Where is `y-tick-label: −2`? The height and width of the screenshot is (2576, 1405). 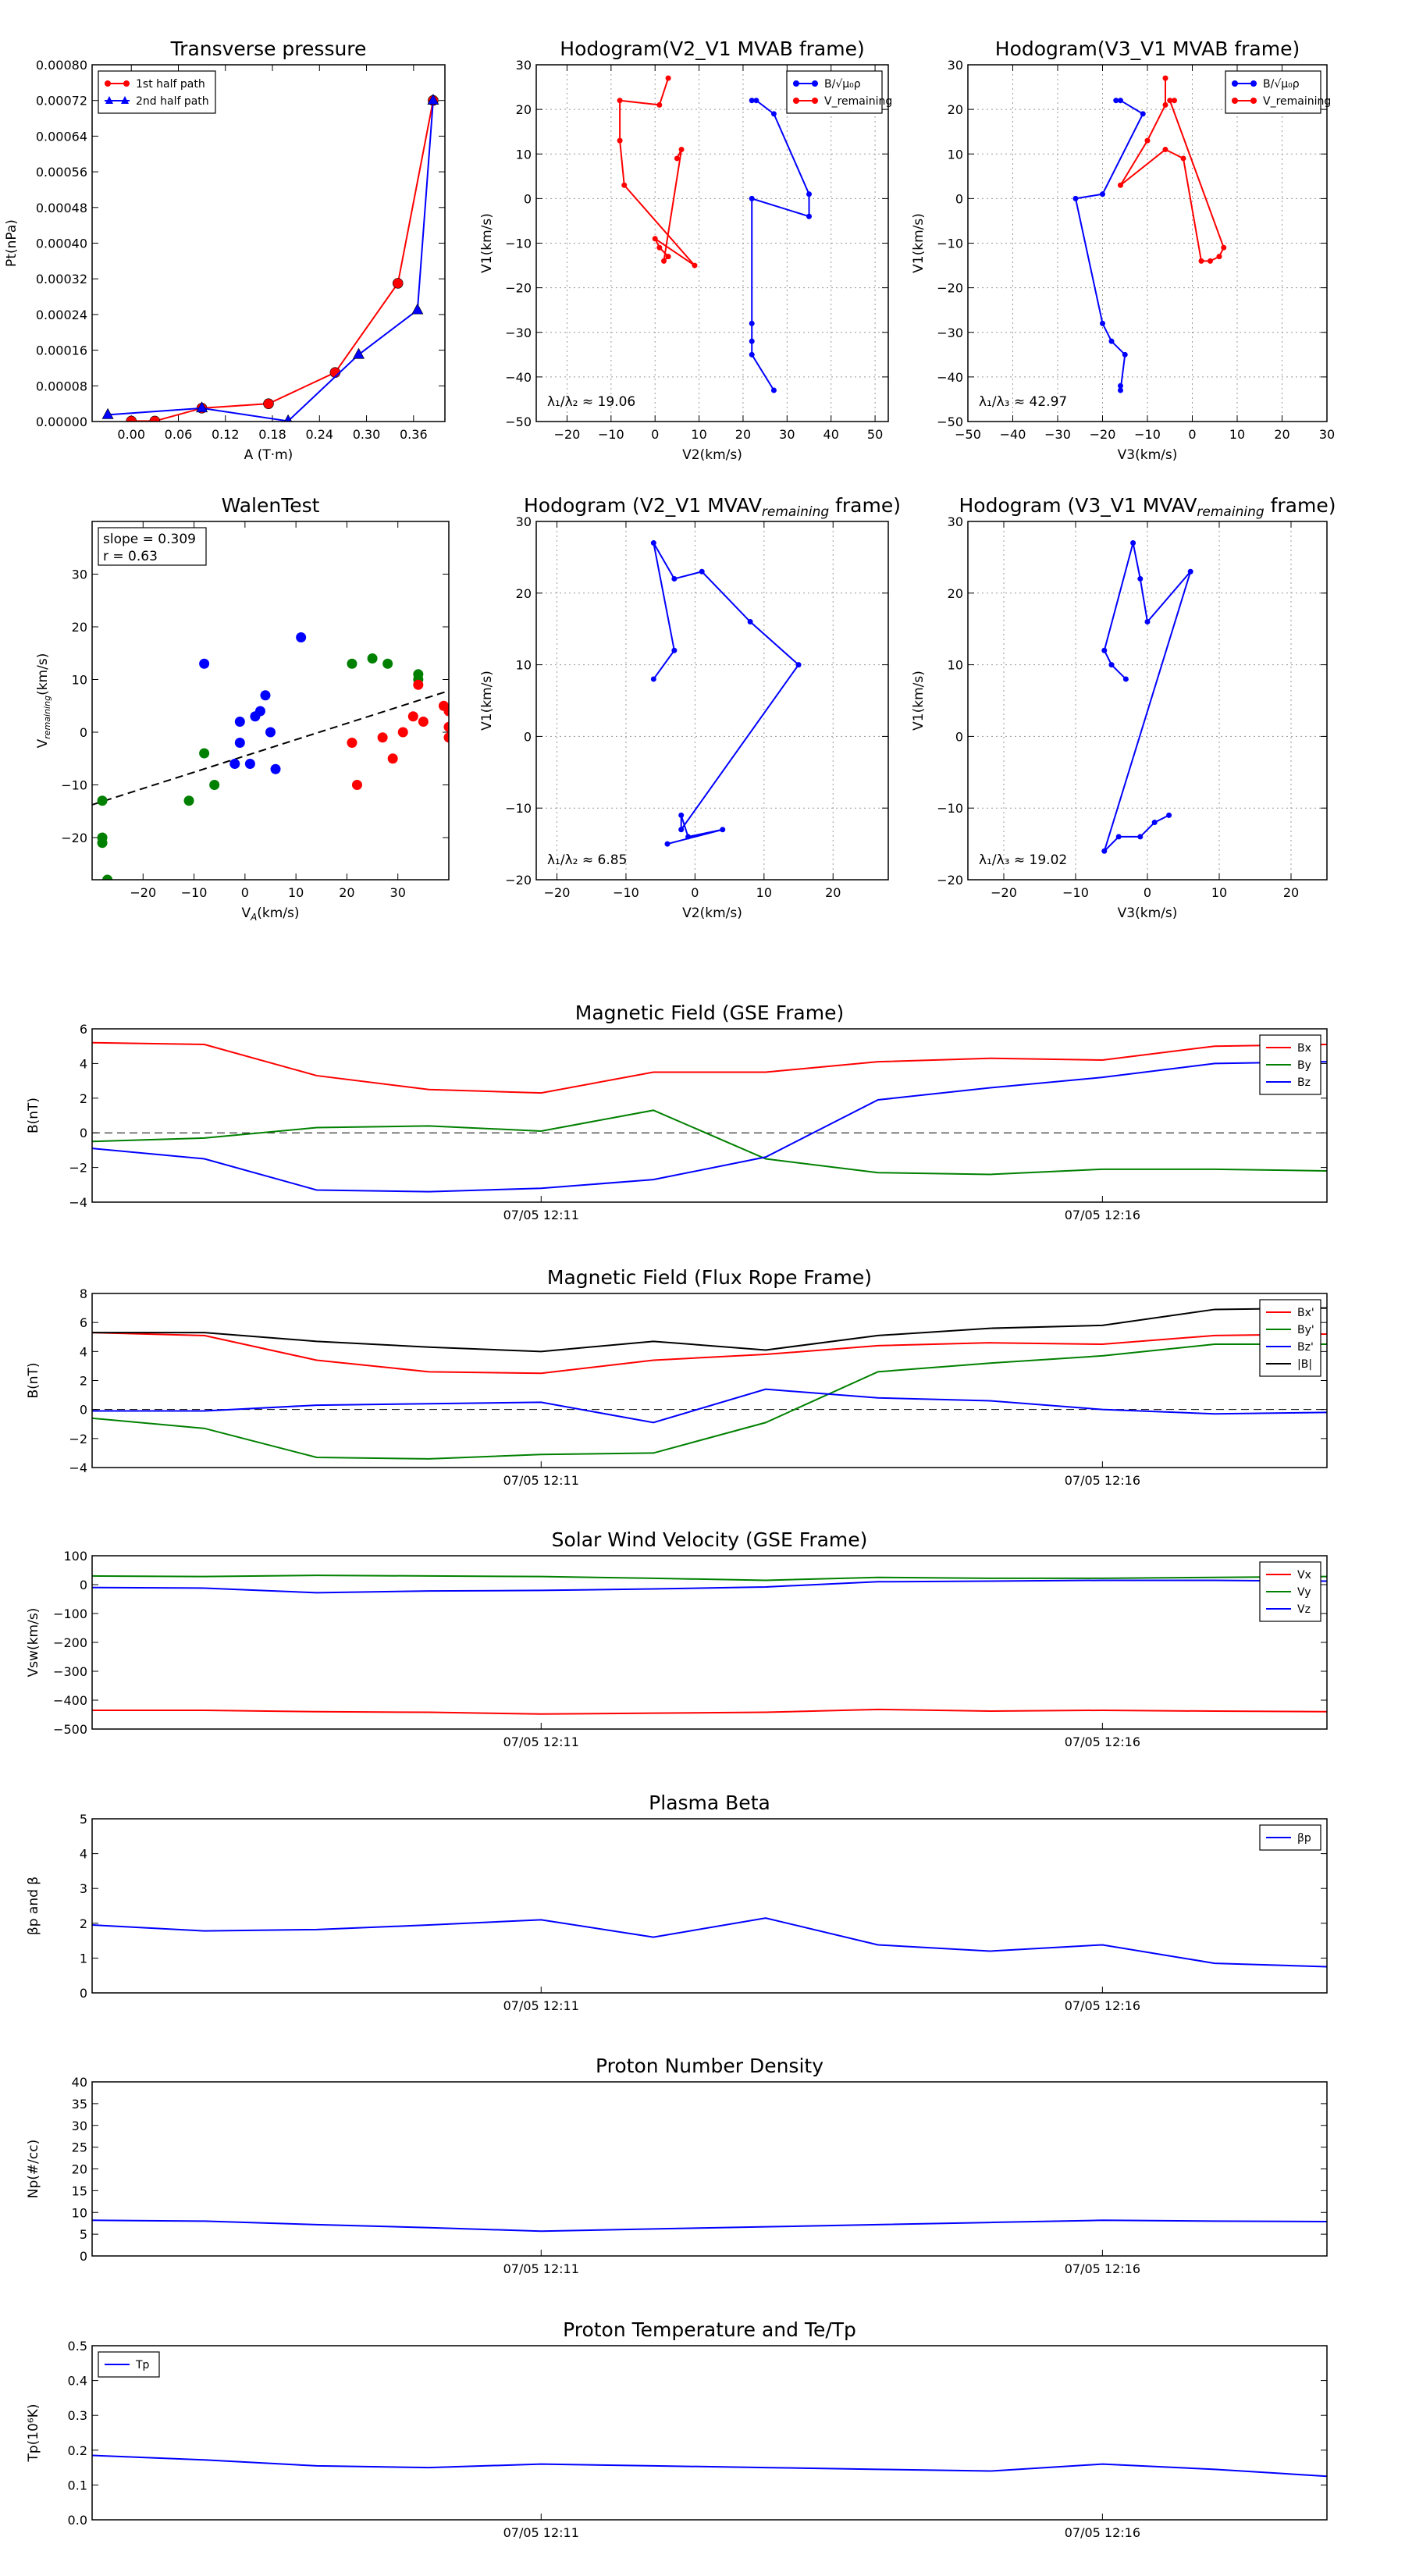
y-tick-label: −2 is located at coordinates (78, 1439).